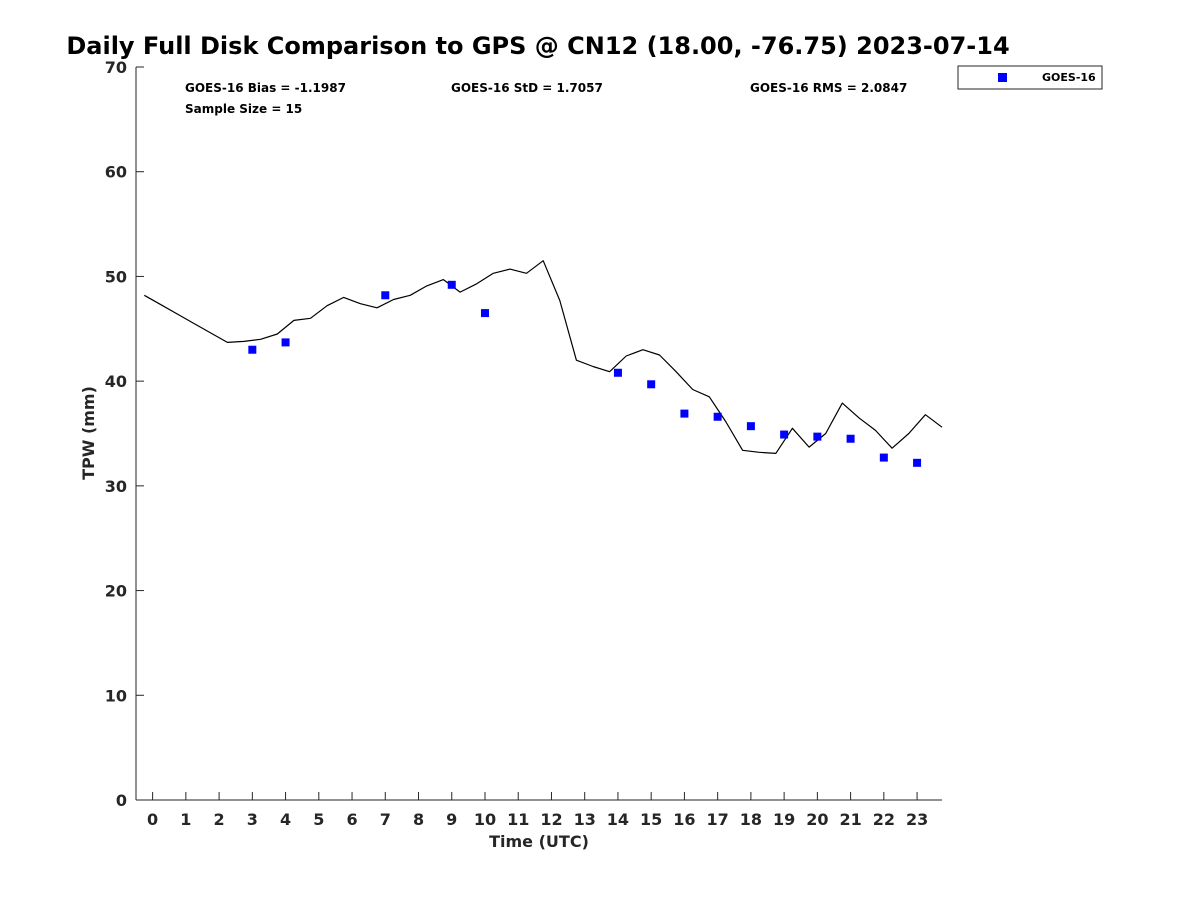  I want to click on x-tick-label: 6, so click(351, 819).